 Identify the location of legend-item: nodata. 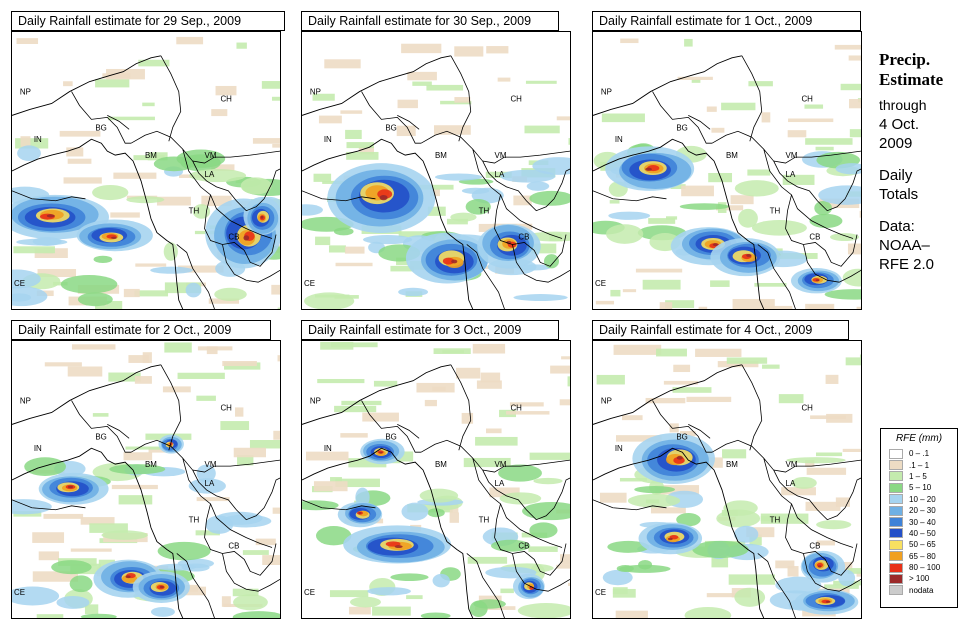
(919, 590).